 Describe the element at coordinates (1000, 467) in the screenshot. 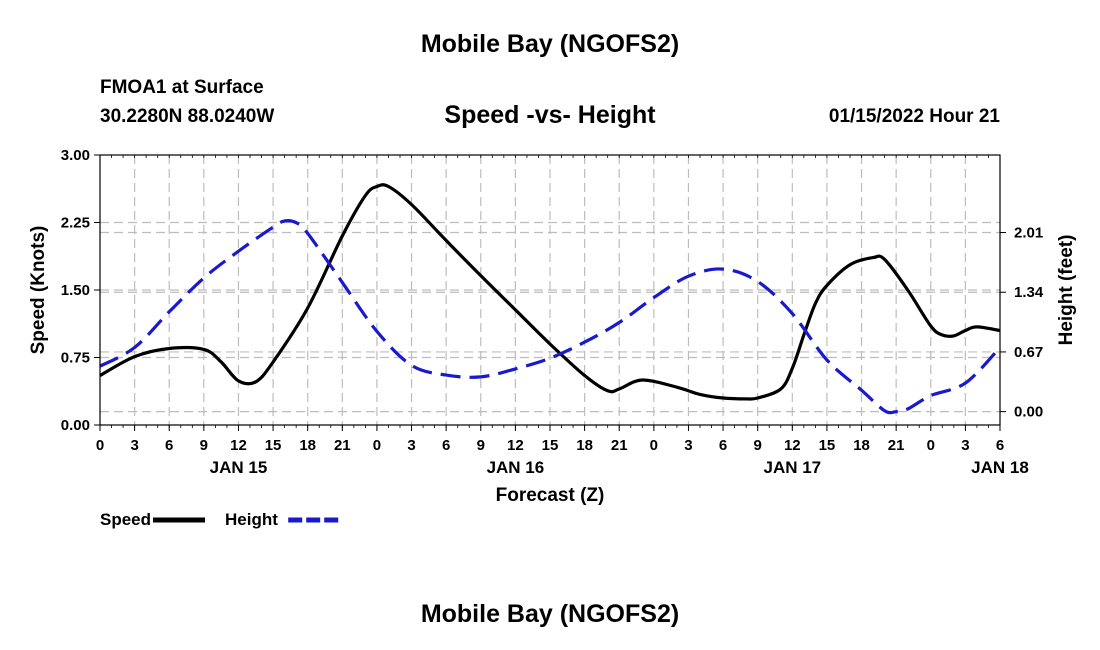

I see `day-label: JAN 18` at that location.